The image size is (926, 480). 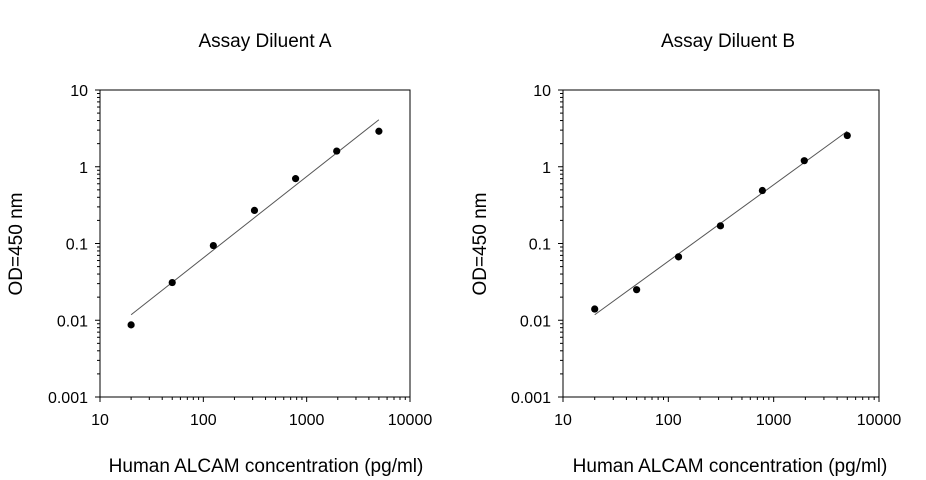 I want to click on fit-line-group, so click(x=255, y=217).